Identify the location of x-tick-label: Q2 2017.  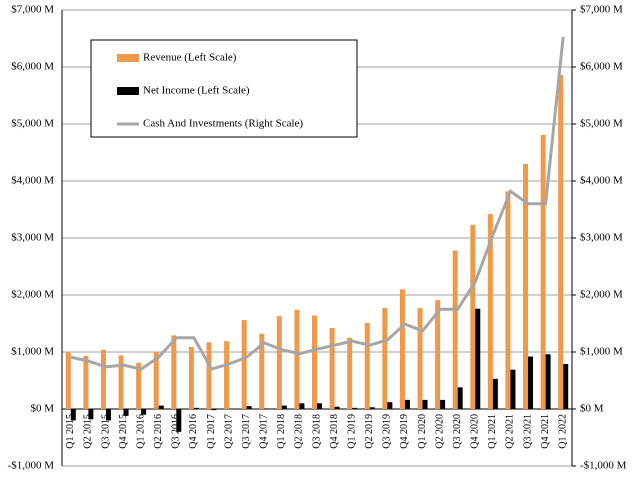
(228, 431).